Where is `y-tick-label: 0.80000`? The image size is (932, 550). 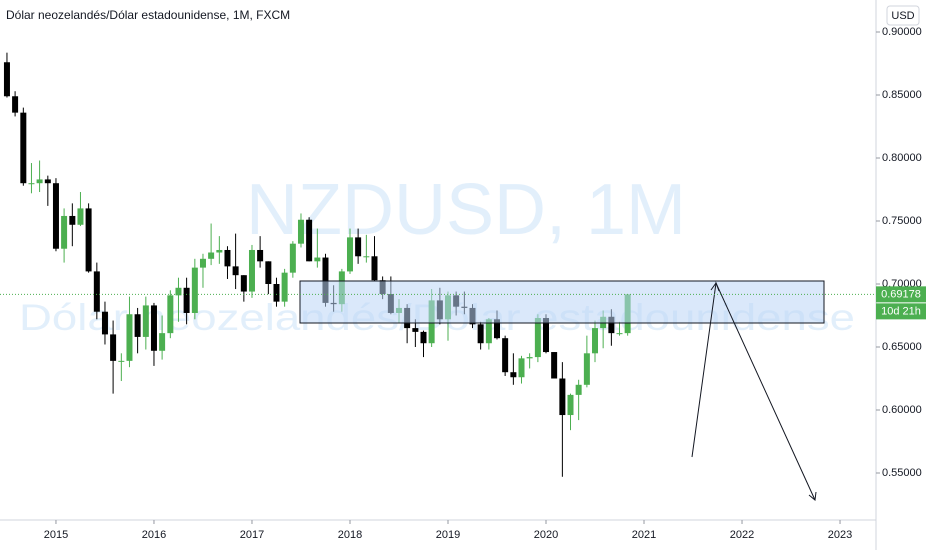 y-tick-label: 0.80000 is located at coordinates (902, 158).